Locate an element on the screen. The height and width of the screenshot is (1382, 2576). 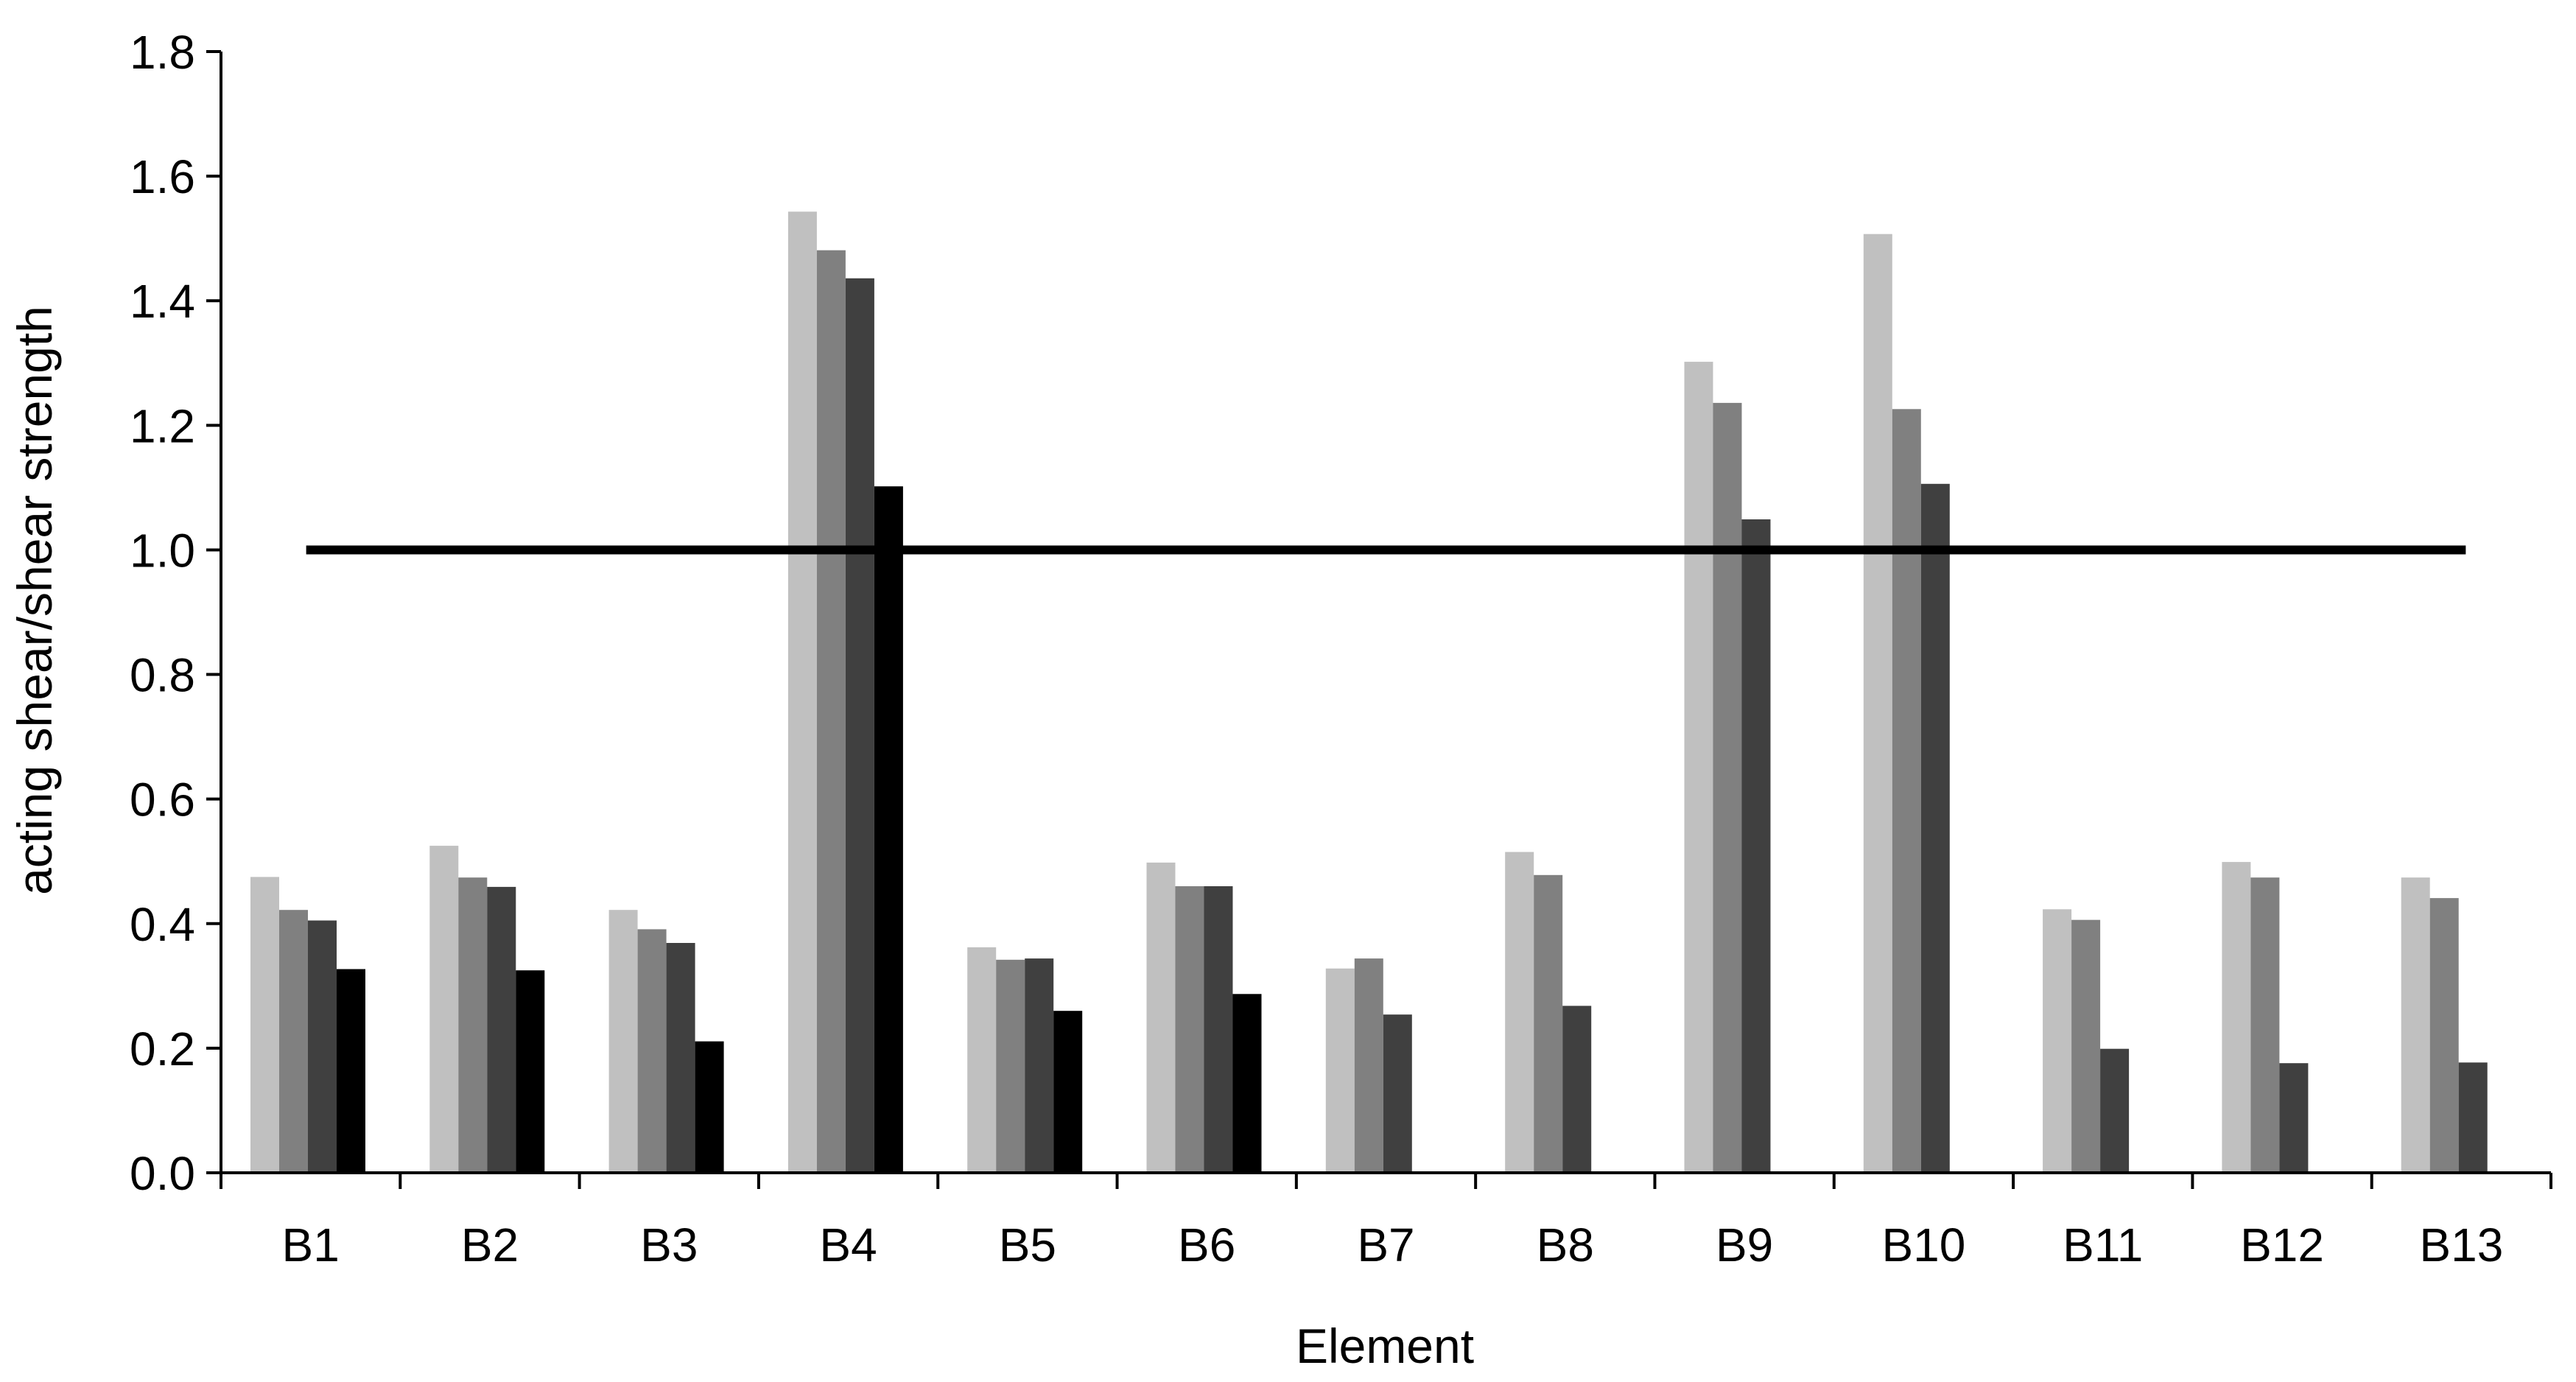
y-tick-label: 0.8 is located at coordinates (162, 675).